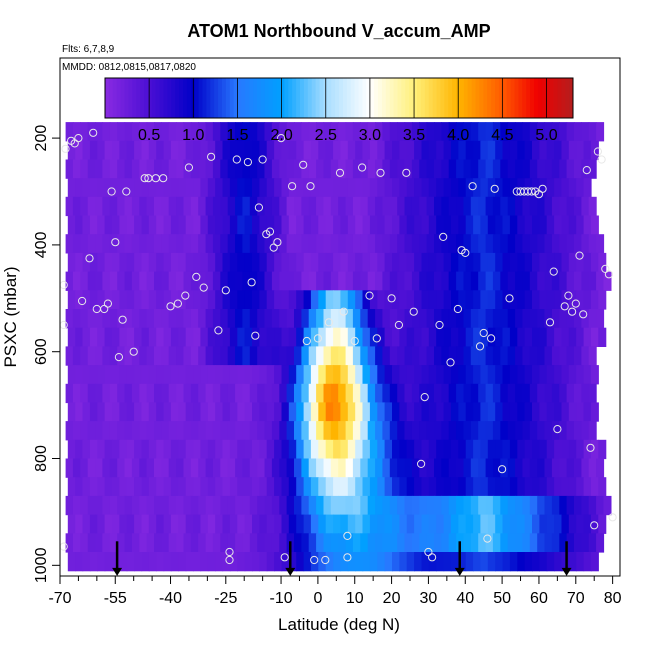 The width and height of the screenshot is (650, 650). I want to click on x-tick-label: -55, so click(115, 598).